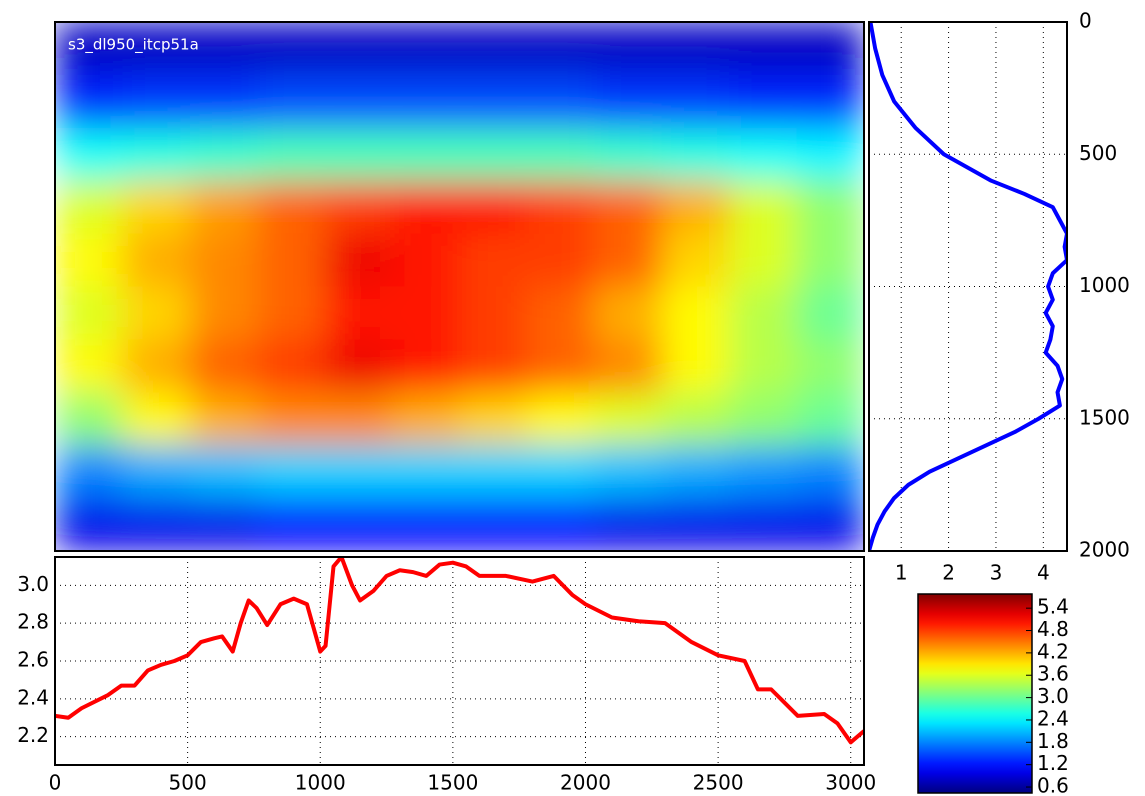  I want to click on y-tick-label: 3.0, so click(33, 584).